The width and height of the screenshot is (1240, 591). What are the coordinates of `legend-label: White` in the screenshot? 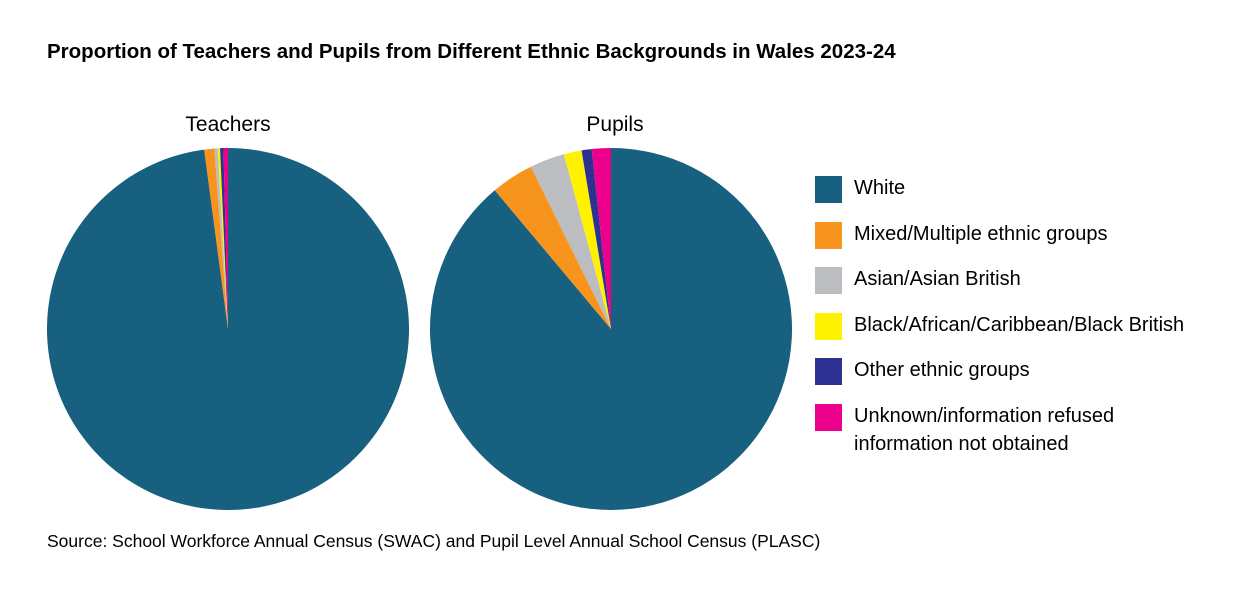 It's located at (880, 188).